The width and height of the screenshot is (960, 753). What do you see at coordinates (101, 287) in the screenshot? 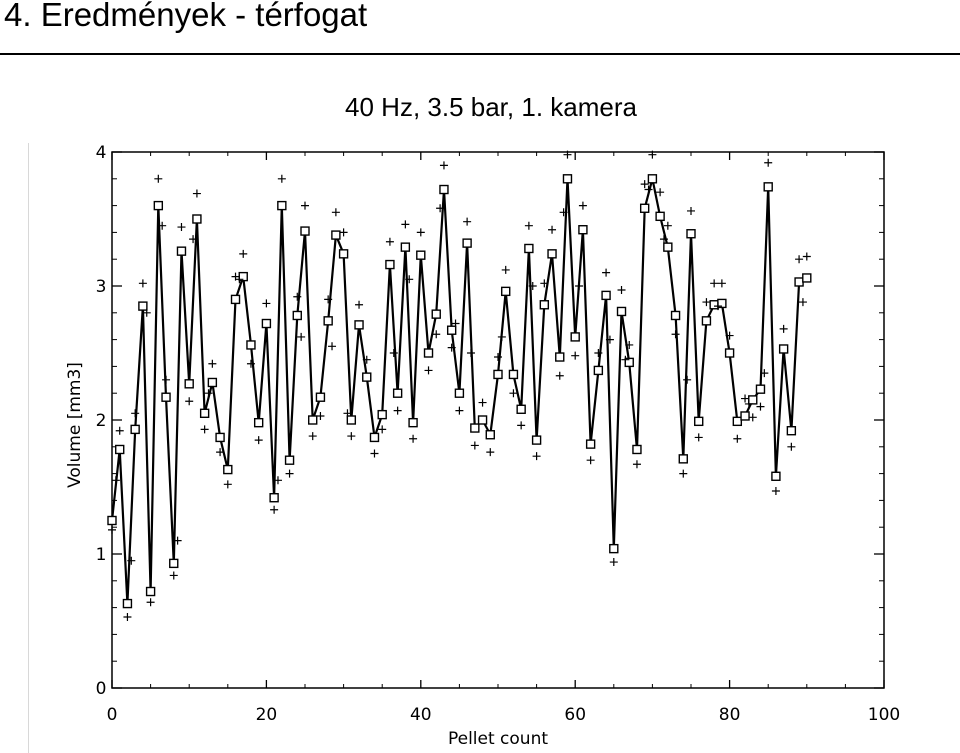
I see `y-tick-label: 3` at bounding box center [101, 287].